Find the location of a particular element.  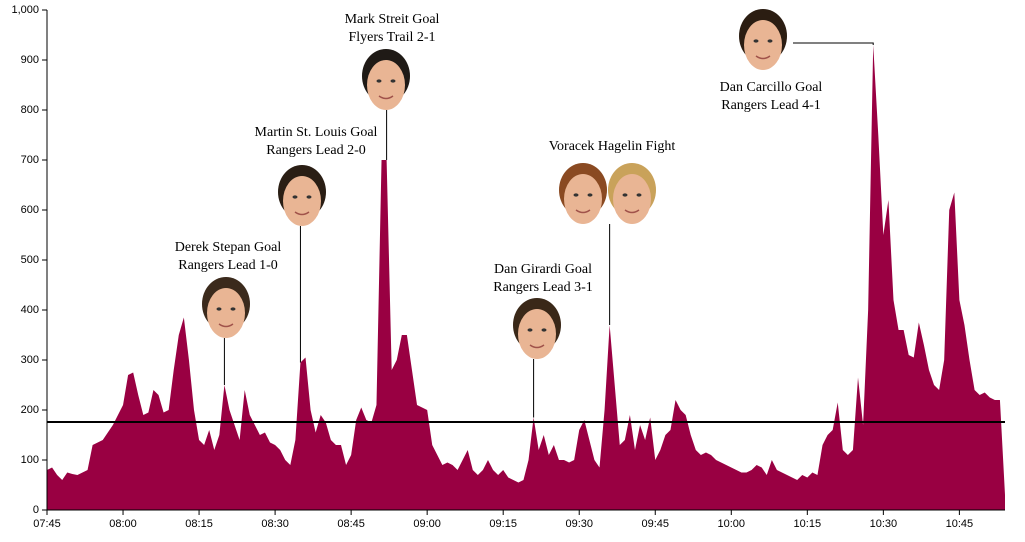

x-tick-label: 09:00 is located at coordinates (427, 524).